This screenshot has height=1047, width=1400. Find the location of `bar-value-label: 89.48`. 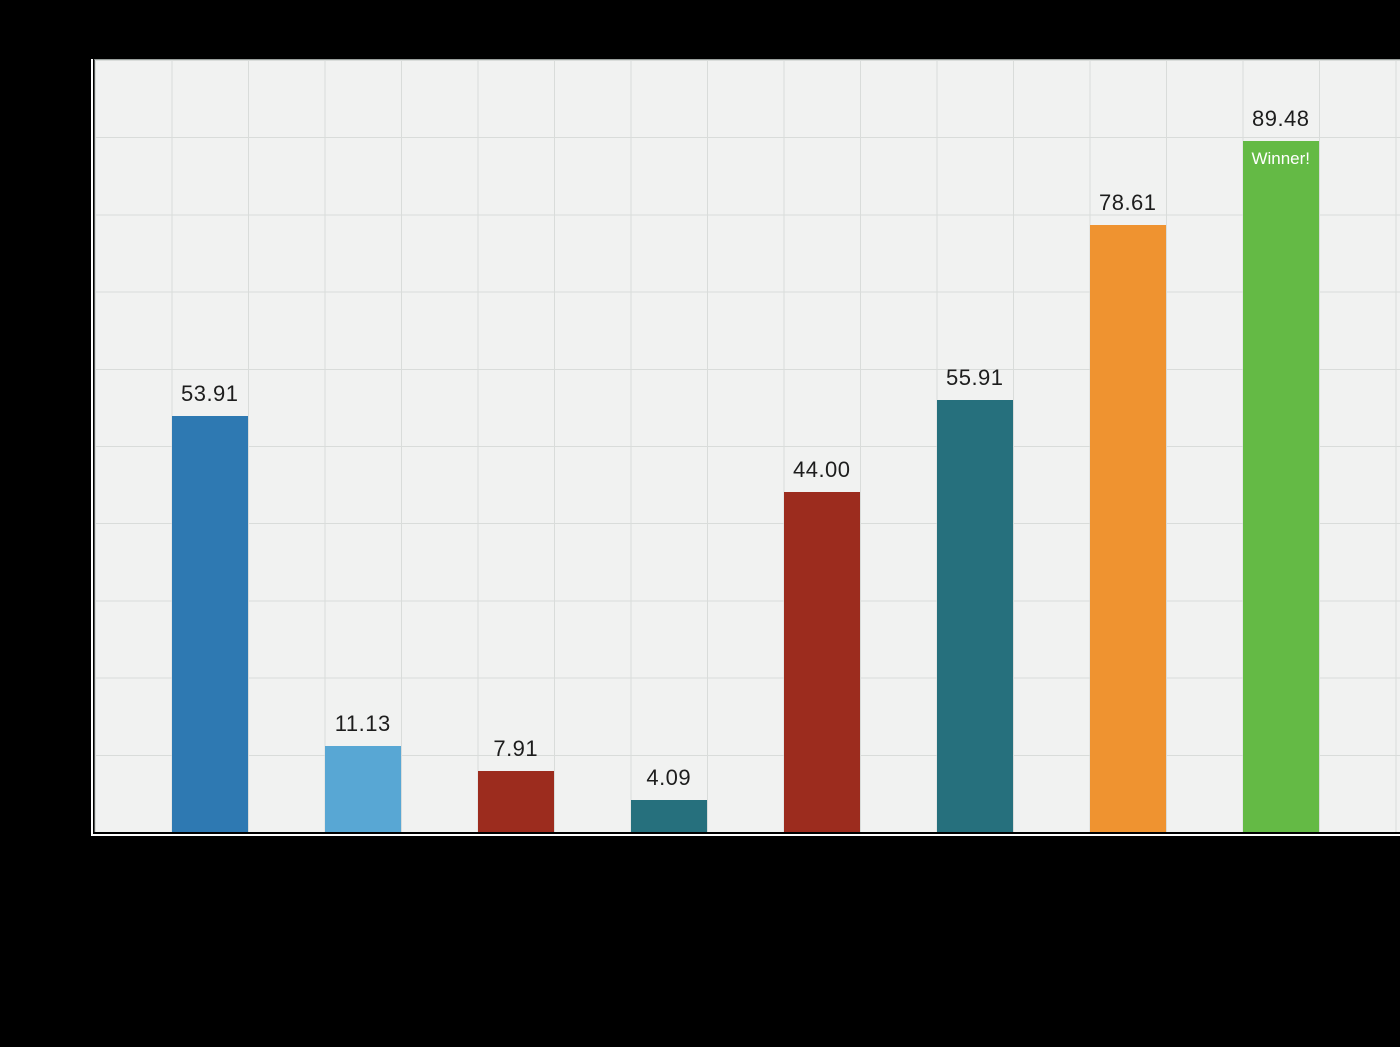

bar-value-label: 89.48 is located at coordinates (1280, 119).